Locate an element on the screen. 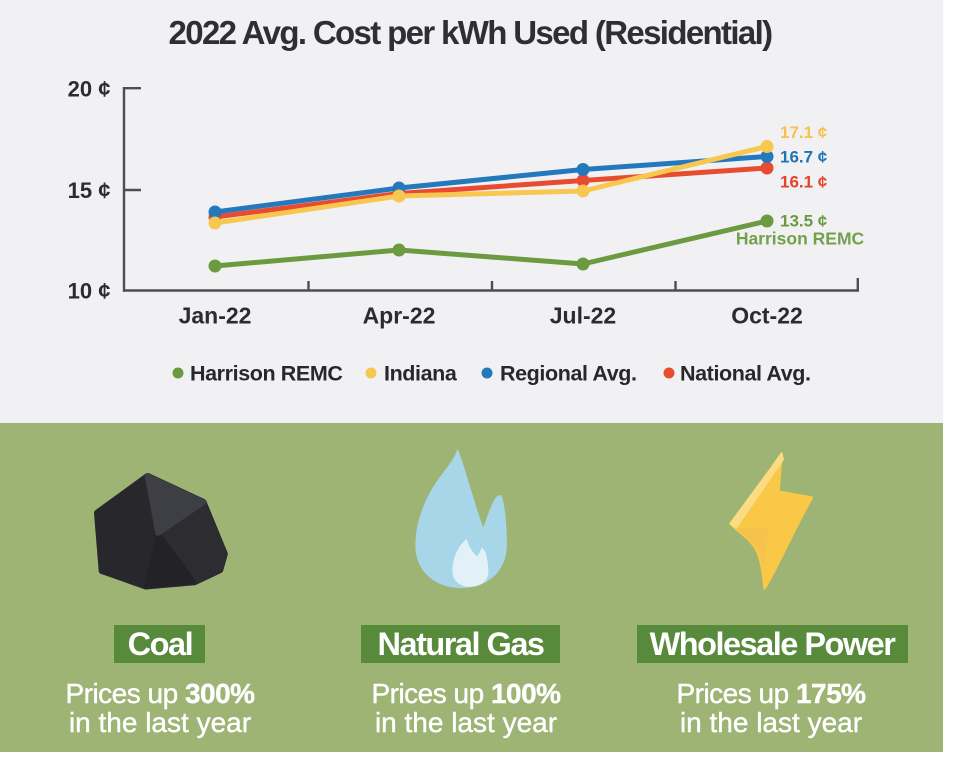  svg-text: 16.1 ¢ is located at coordinates (804, 182).